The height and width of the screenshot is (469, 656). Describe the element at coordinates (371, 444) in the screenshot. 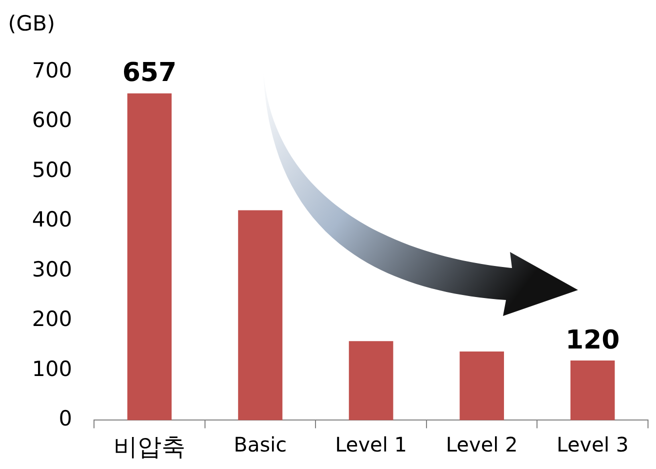

I see `x-tick-label: Level 1` at that location.